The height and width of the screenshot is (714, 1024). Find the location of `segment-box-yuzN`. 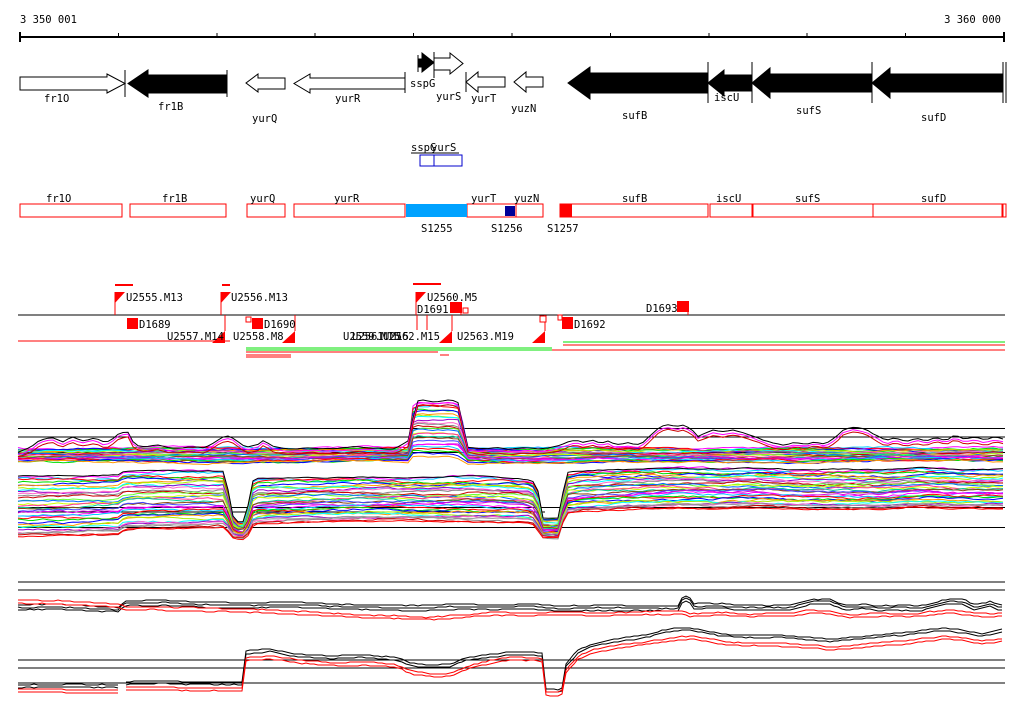

segment-box-yuzN is located at coordinates (529, 210).